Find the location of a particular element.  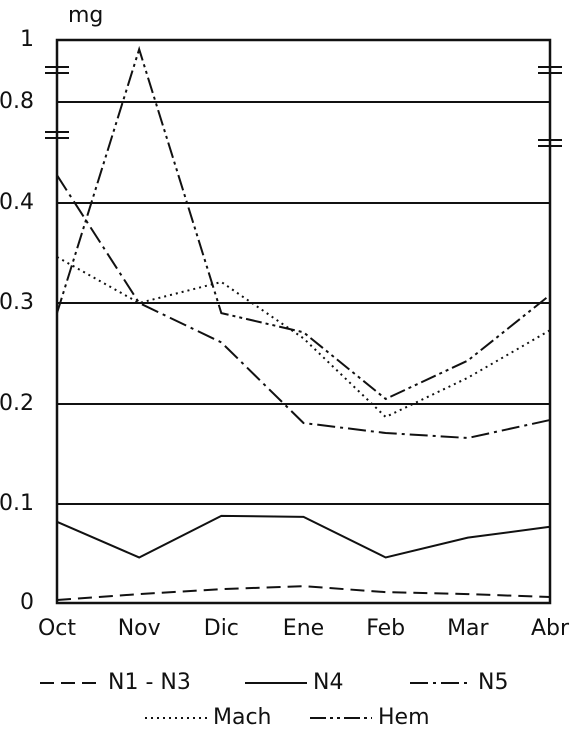

legend-label: N4 is located at coordinates (328, 682).